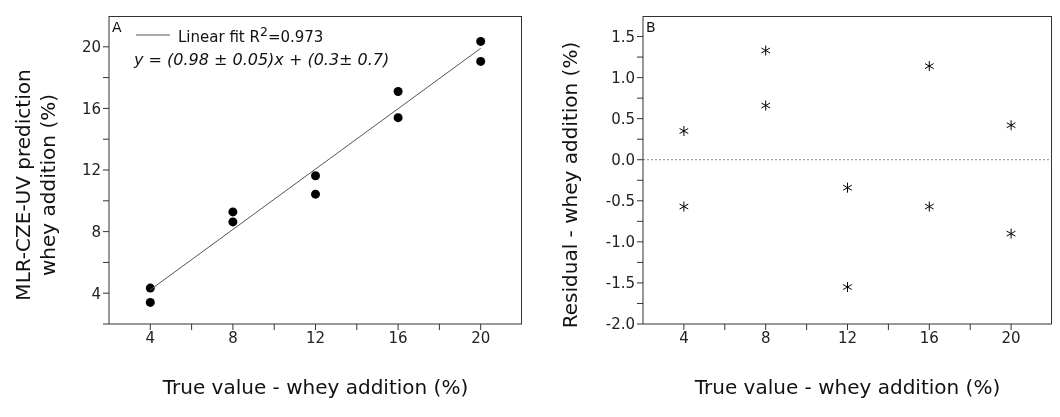 This screenshot has width=1060, height=417. Describe the element at coordinates (570, 185) in the screenshot. I see `y-axis-title: Residual - whey addition (%)` at that location.